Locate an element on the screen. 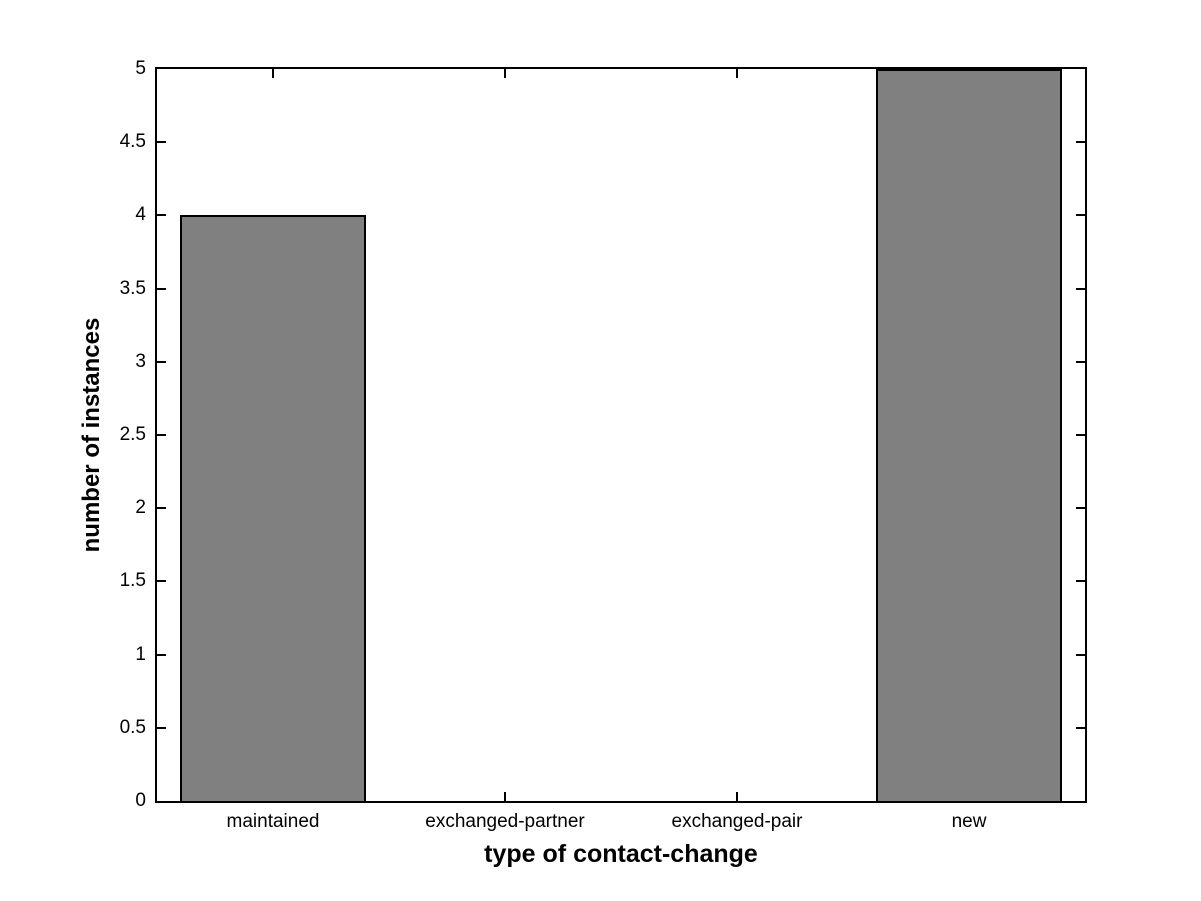  x-tick-label-exchanged-partner: exchanged-partner is located at coordinates (505, 821).